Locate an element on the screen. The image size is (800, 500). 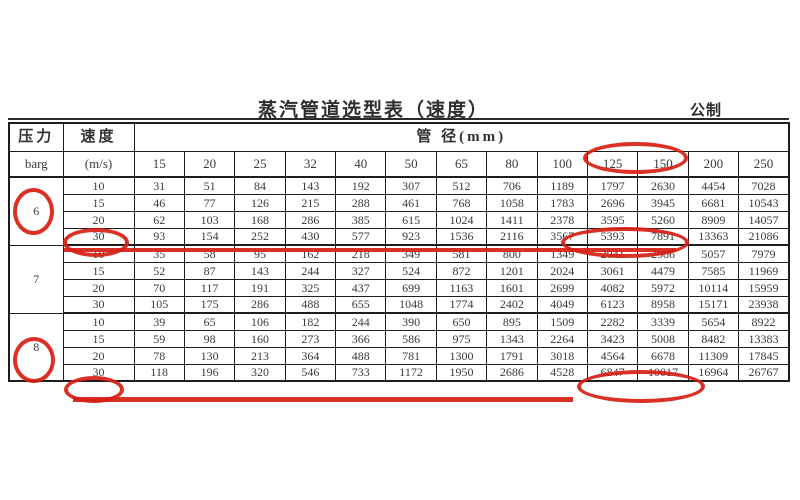
capacity-cell: 2402 is located at coordinates (512, 304).